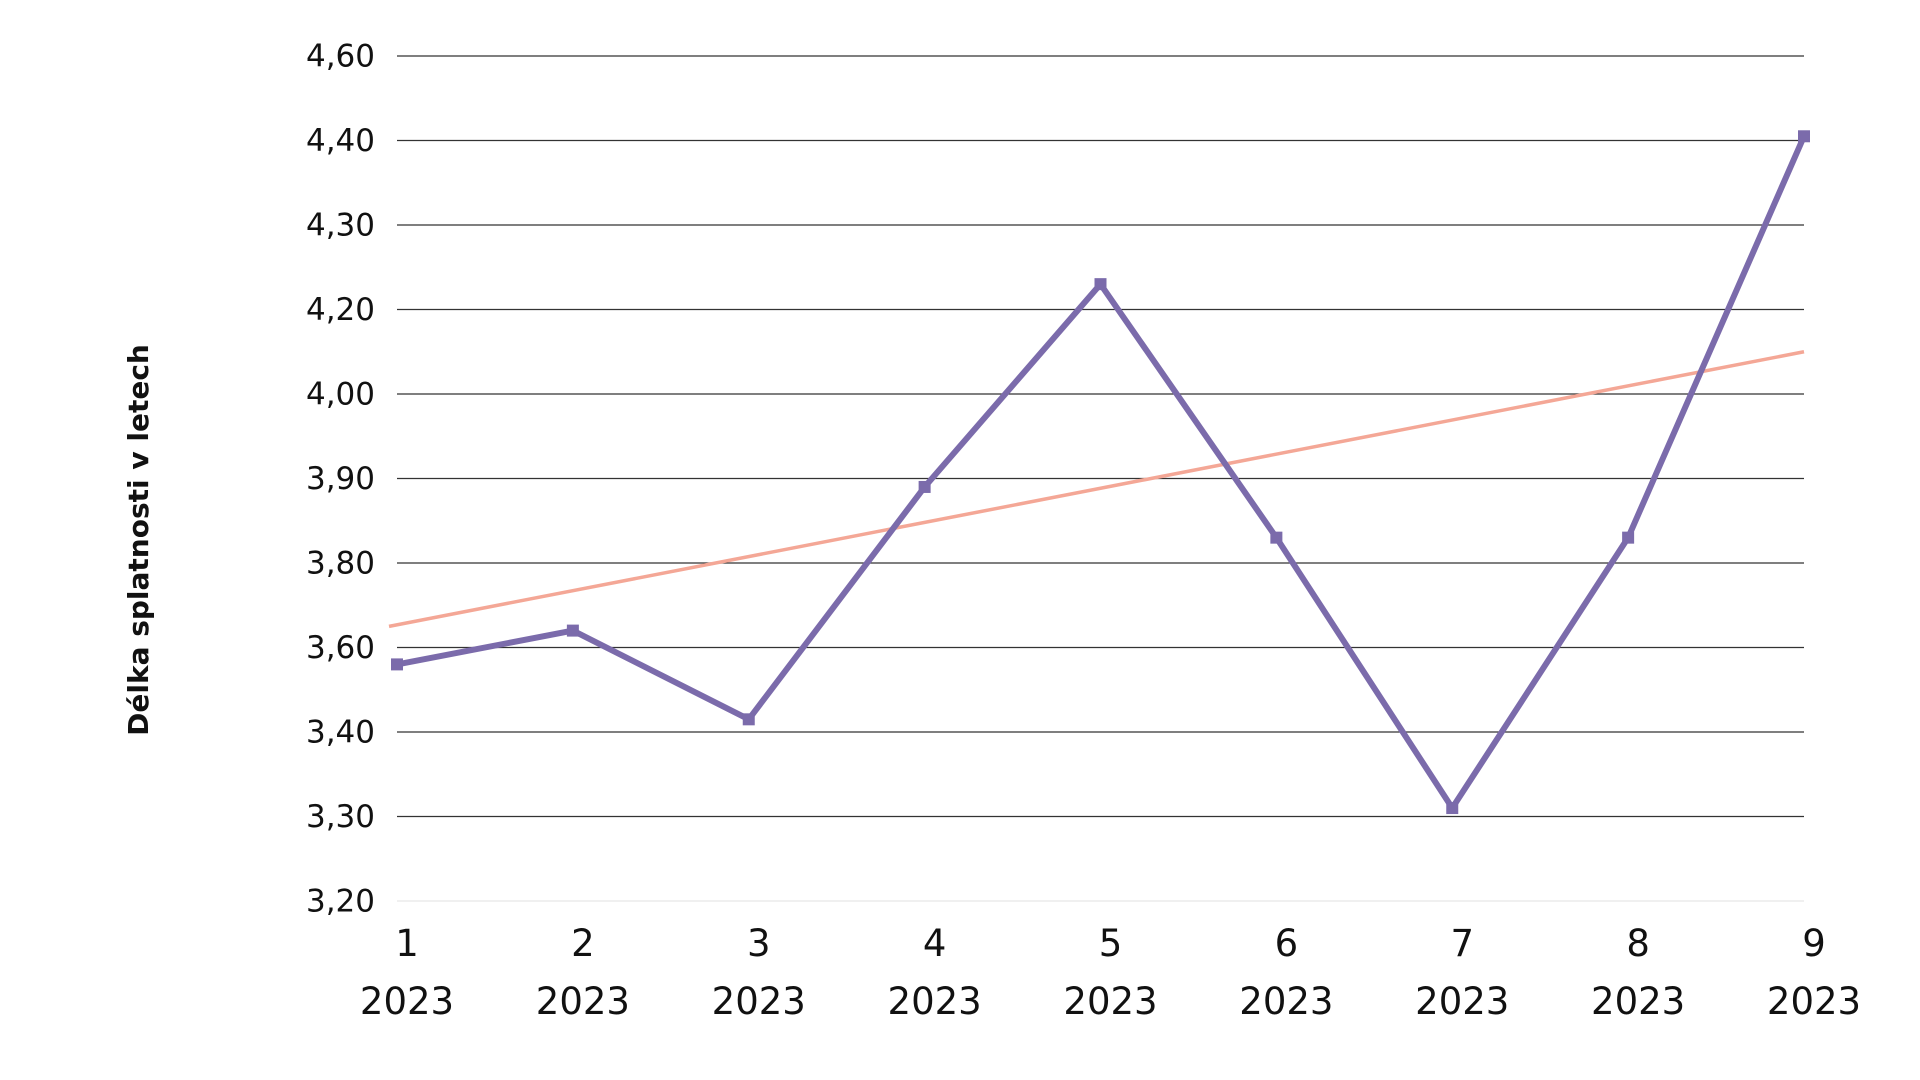  Describe the element at coordinates (340, 479) in the screenshot. I see `y-tick-label: 3,90` at that location.